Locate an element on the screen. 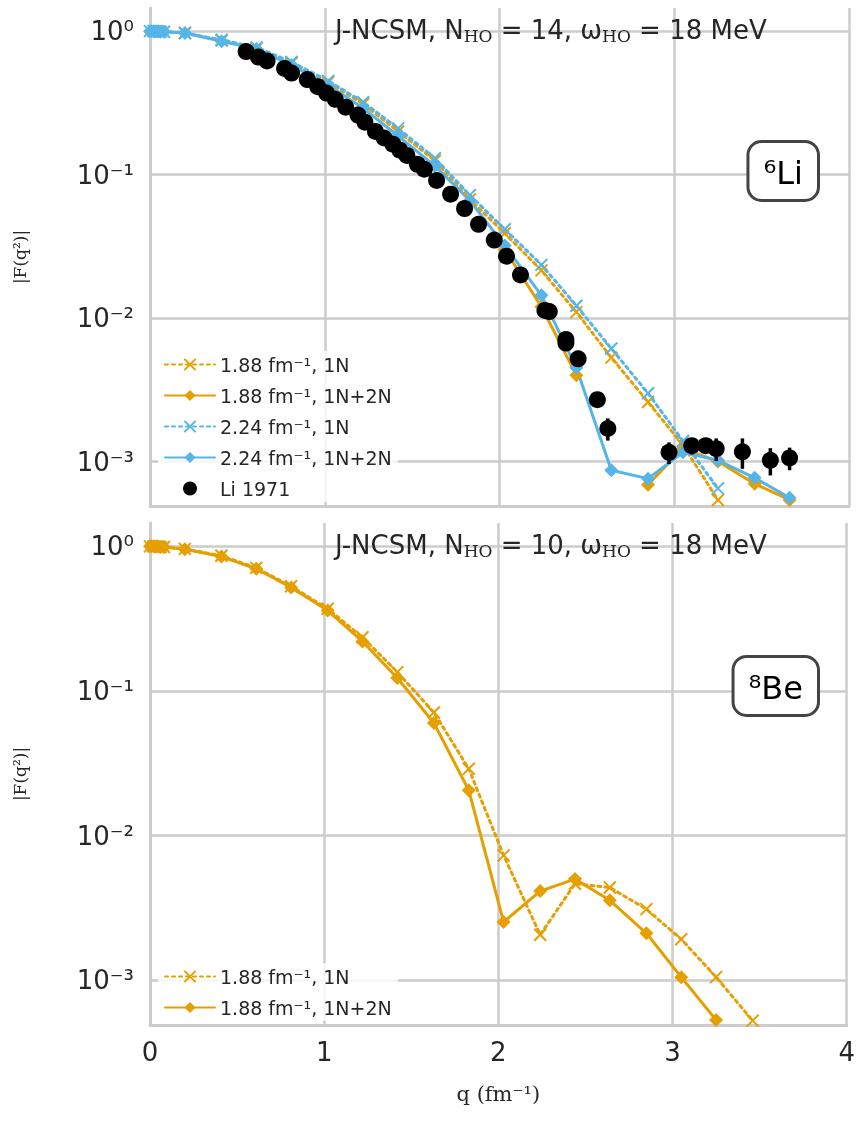 The image size is (858, 1128). x-tick-label: 0 is located at coordinates (150, 1052).